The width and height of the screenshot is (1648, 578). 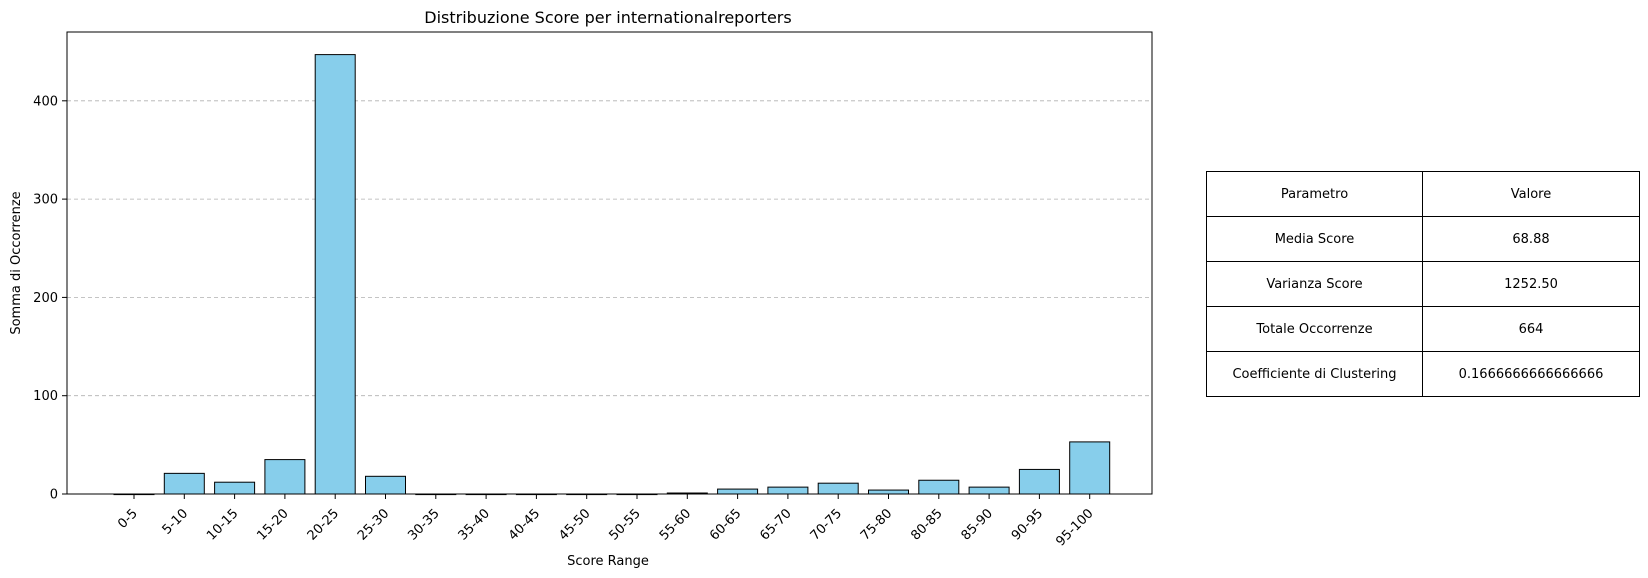 I want to click on x-tick-label: 5-10, so click(x=175, y=521).